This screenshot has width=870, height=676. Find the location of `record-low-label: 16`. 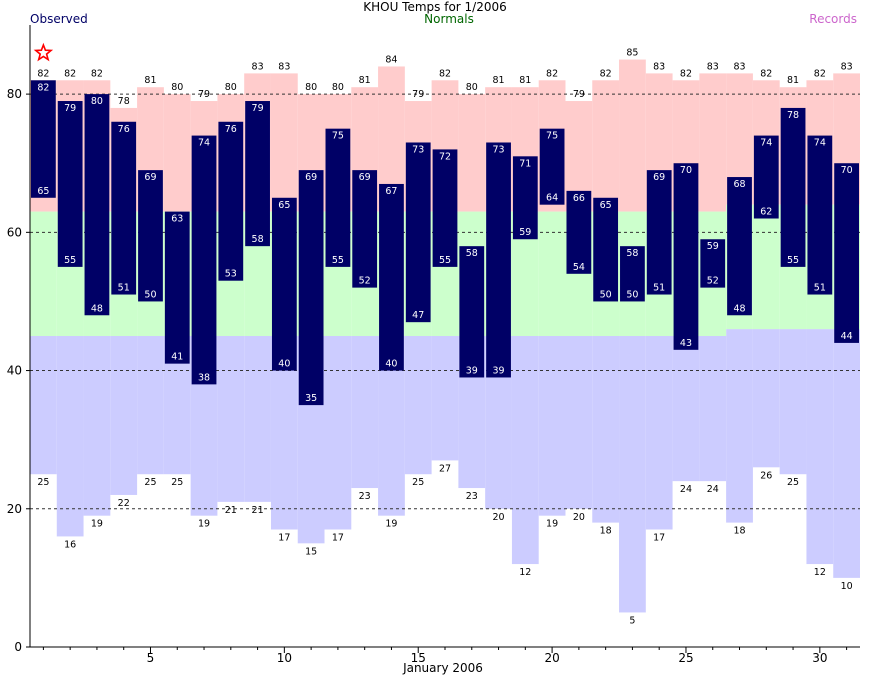

record-low-label: 16 is located at coordinates (70, 544).